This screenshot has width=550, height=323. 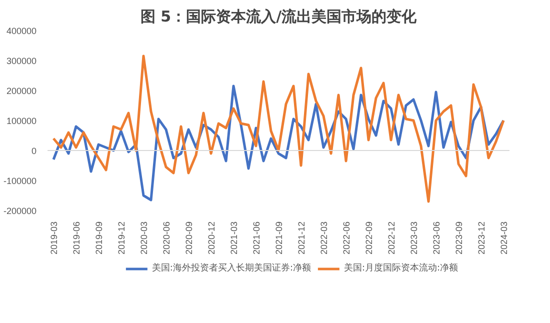 What do you see at coordinates (21, 31) in the screenshot?
I see `y-tick-label: 400000` at bounding box center [21, 31].